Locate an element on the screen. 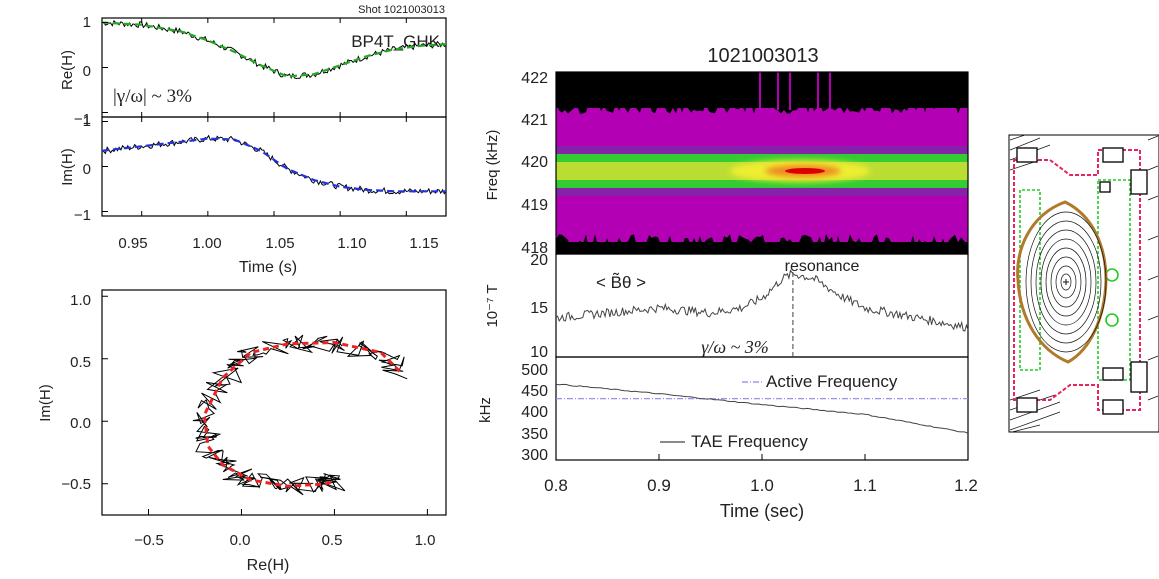  nyquist-data-line is located at coordinates (300, 415).